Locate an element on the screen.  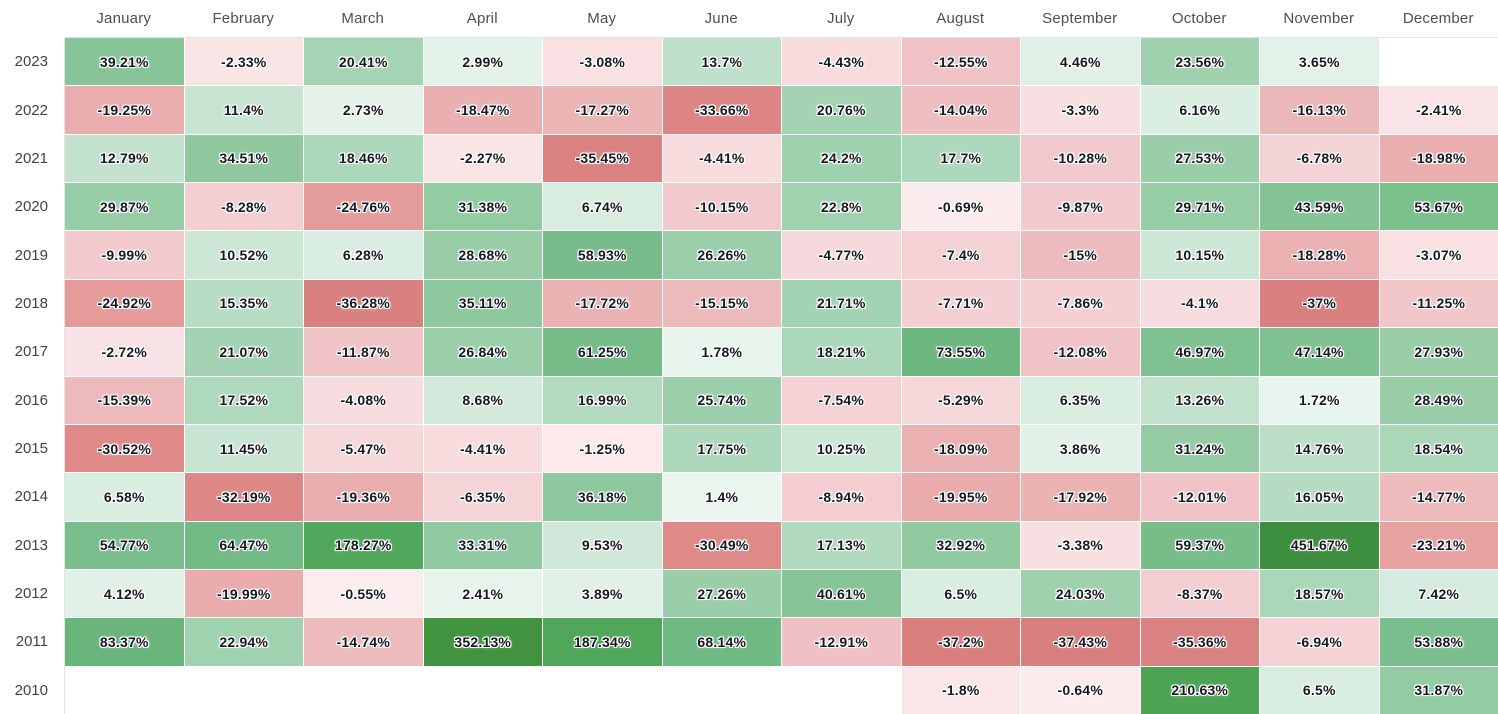
cell-2016-february: 17.52% is located at coordinates (243, 400).